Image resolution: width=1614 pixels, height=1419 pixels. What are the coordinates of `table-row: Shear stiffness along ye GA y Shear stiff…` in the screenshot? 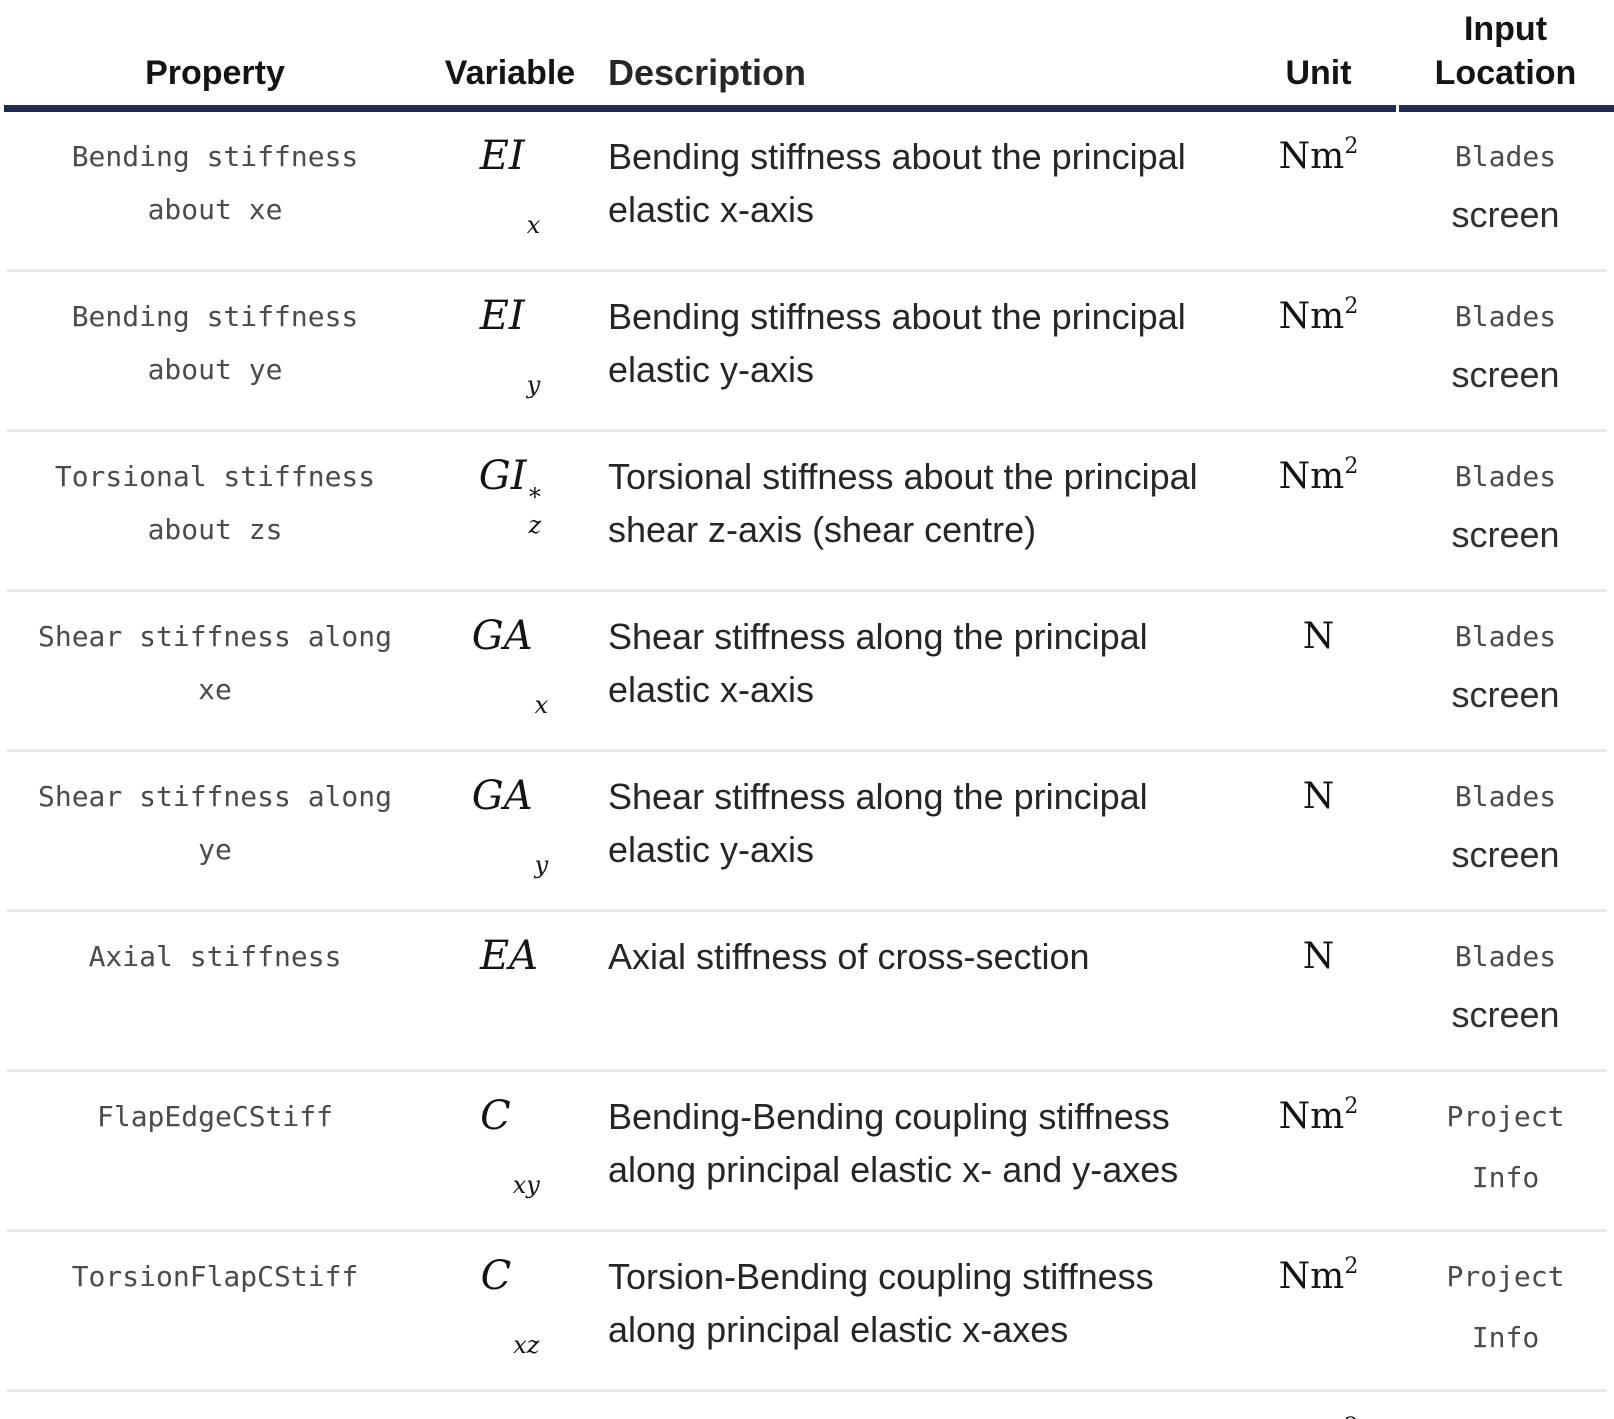 It's located at (807, 829).